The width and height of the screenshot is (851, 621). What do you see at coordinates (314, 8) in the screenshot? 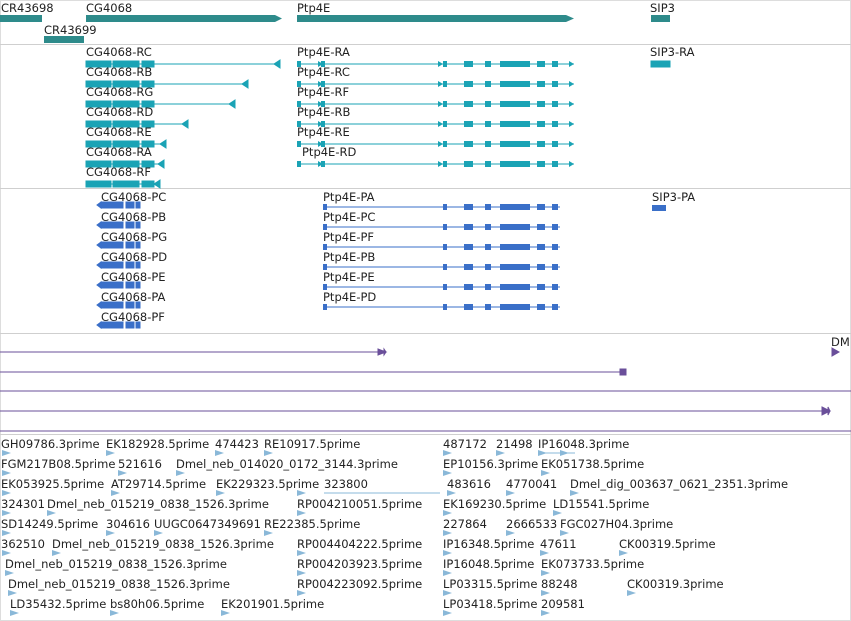
I see `gene-label-ptp4e: Ptp4E` at bounding box center [314, 8].